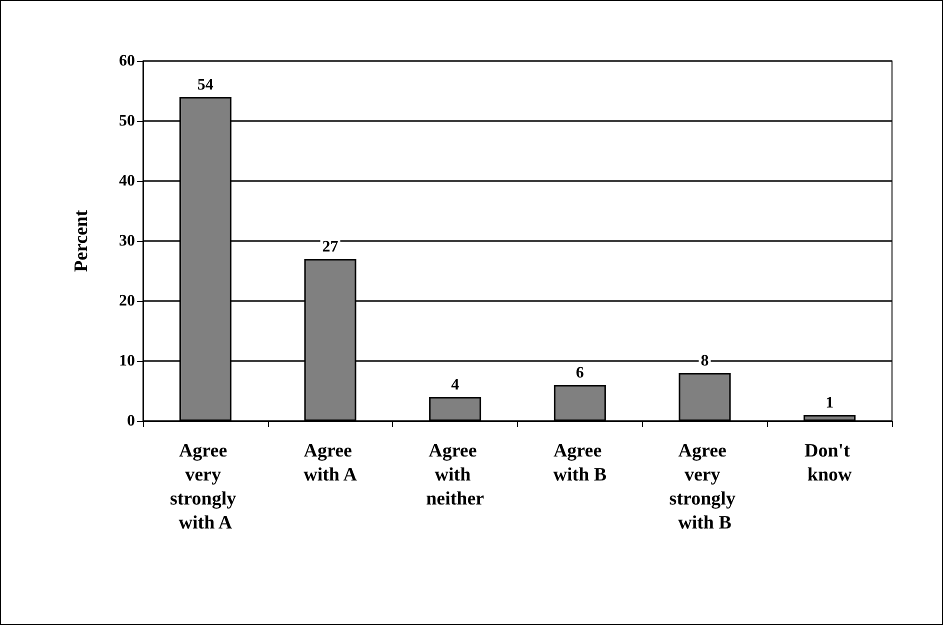  I want to click on x-tick-label: Don't know, so click(829, 463).